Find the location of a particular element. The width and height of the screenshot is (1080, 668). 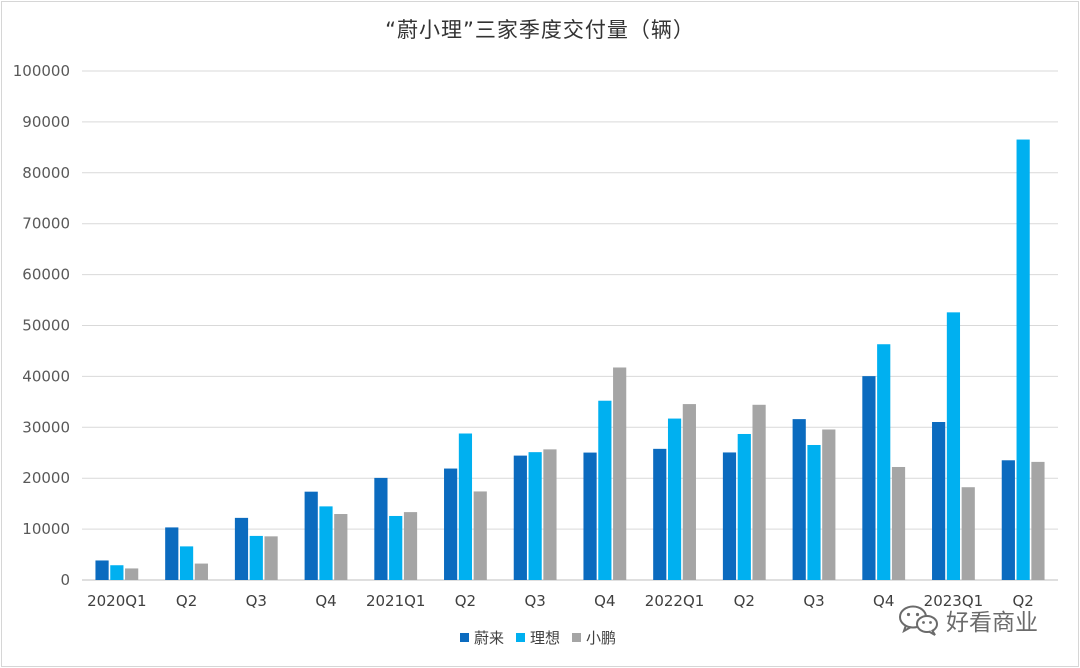

y-tick-label: 50000 is located at coordinates (46, 326).